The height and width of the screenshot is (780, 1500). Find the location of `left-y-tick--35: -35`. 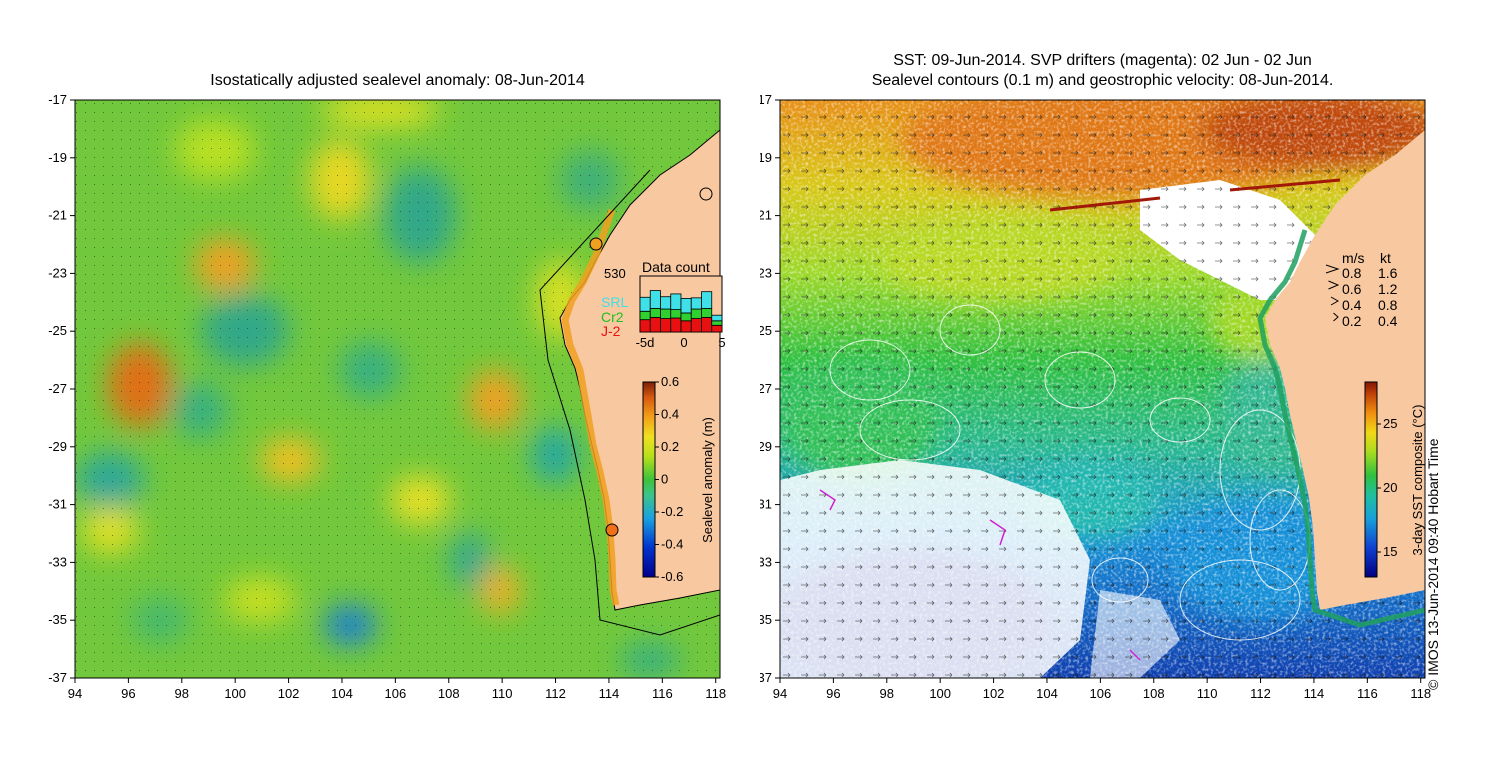

left-y-tick--35: -35 is located at coordinates (57, 619).